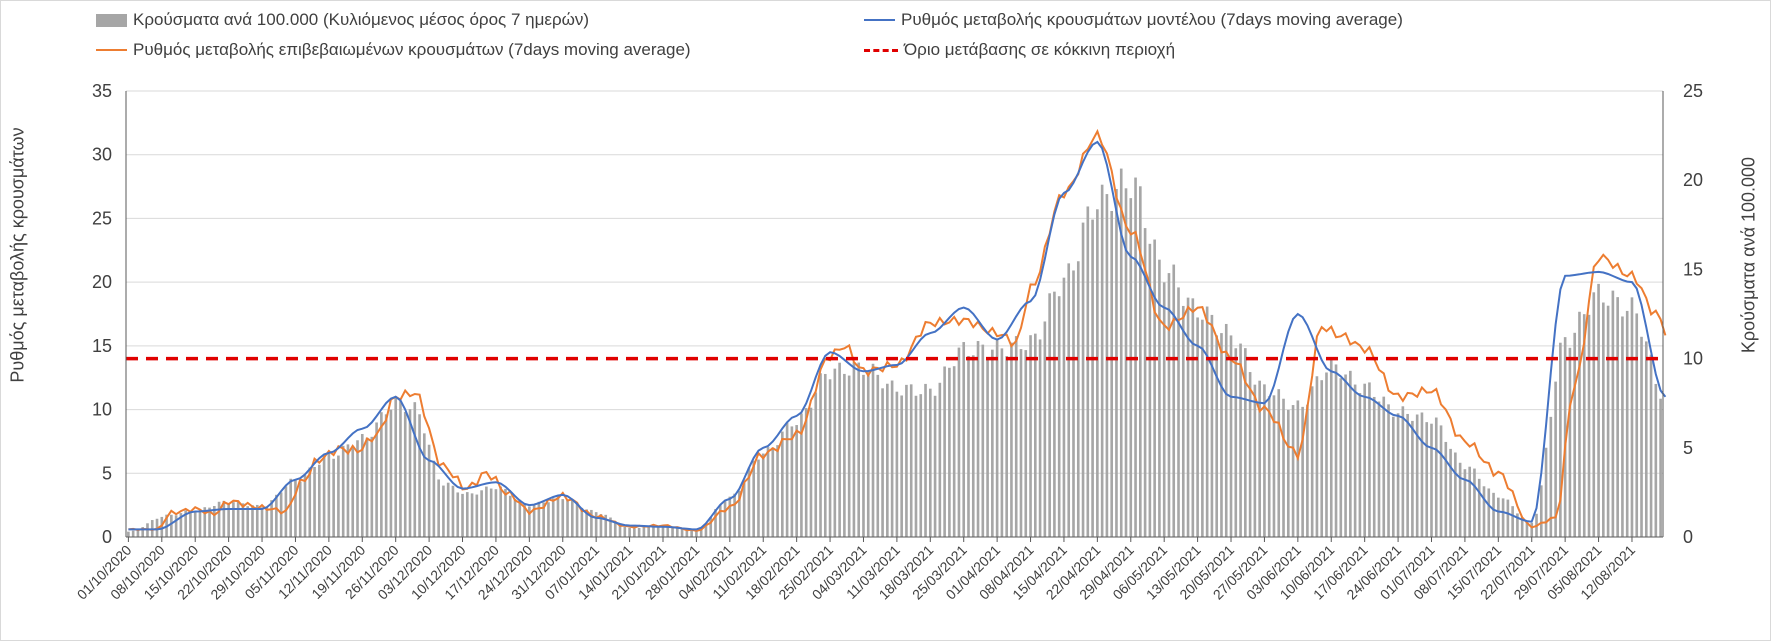 The image size is (1771, 641). Describe the element at coordinates (111, 20) in the screenshot. I see `legend-bar-swatch` at that location.